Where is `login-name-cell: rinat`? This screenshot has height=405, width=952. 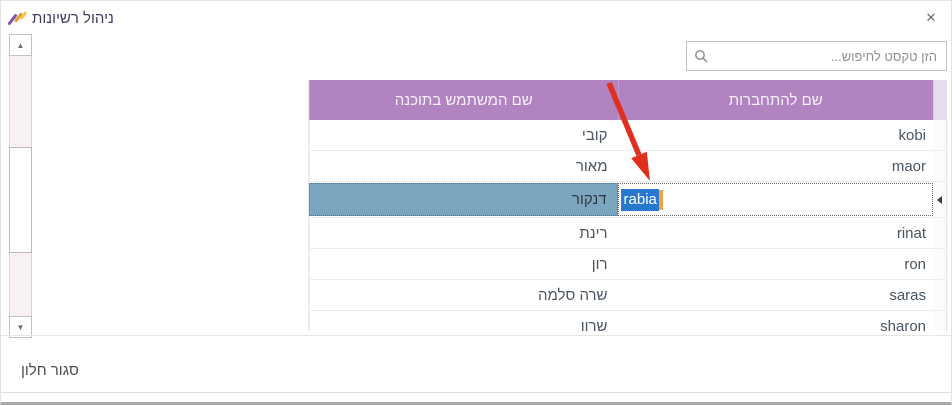 login-name-cell: rinat is located at coordinates (911, 233).